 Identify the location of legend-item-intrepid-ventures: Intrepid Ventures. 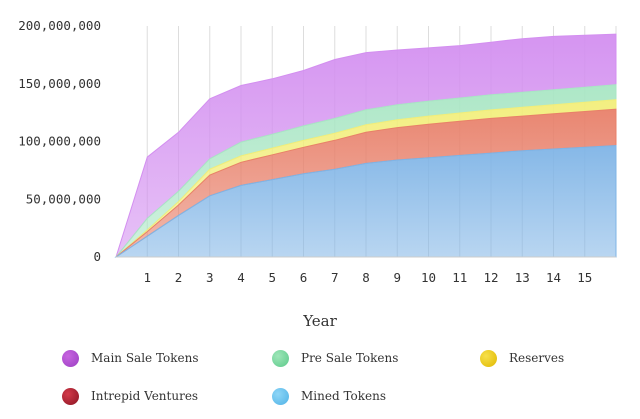
(130, 396).